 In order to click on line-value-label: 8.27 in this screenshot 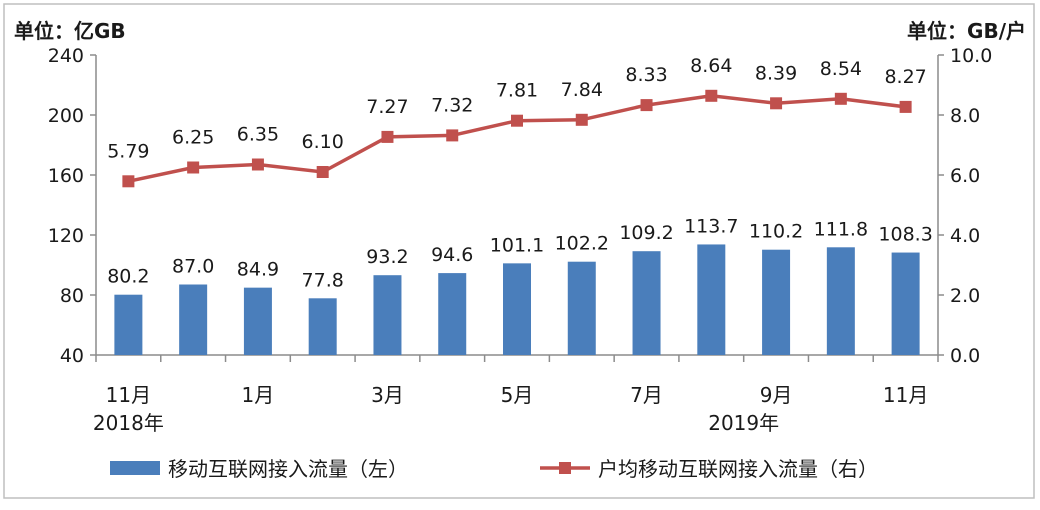, I will do `click(905, 77)`.